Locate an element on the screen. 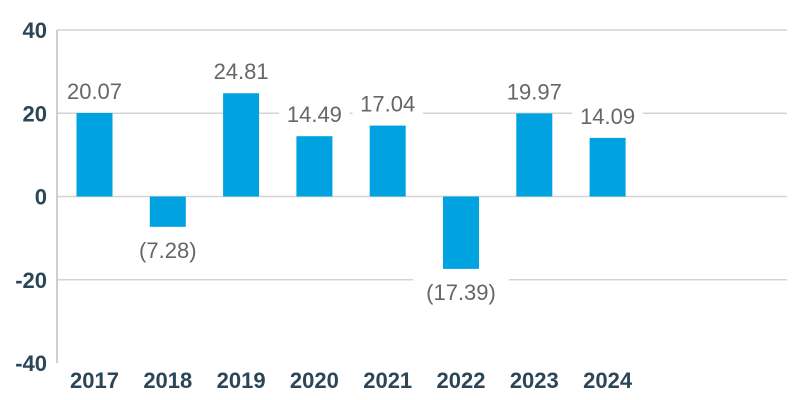 The width and height of the screenshot is (800, 400). data-label-2024: 14.09 is located at coordinates (607, 116).